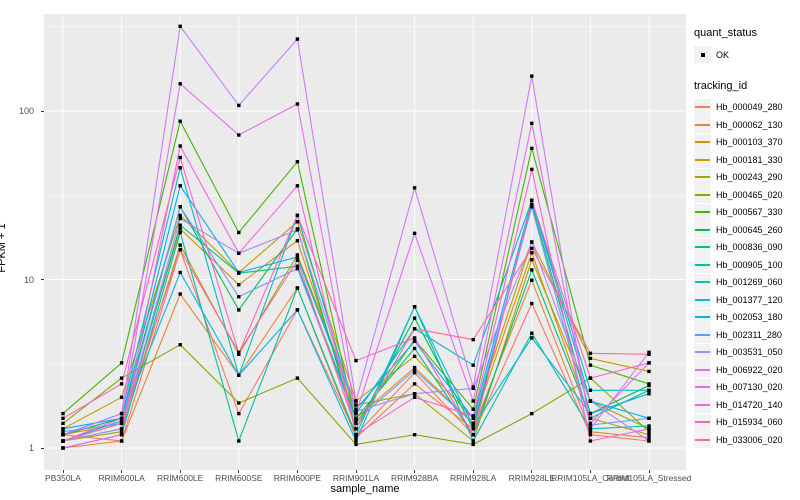 This screenshot has width=800, height=500. I want to click on legend-item-Hb_033006_020: Hb_033006_020, so click(746, 440).